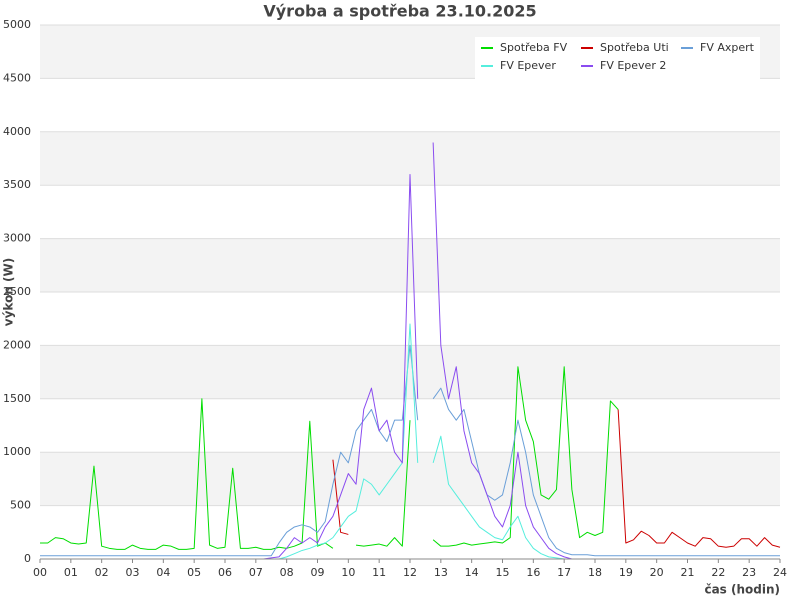 This screenshot has width=800, height=600. Describe the element at coordinates (17, 291) in the screenshot. I see `y-tick-label: 2500` at that location.